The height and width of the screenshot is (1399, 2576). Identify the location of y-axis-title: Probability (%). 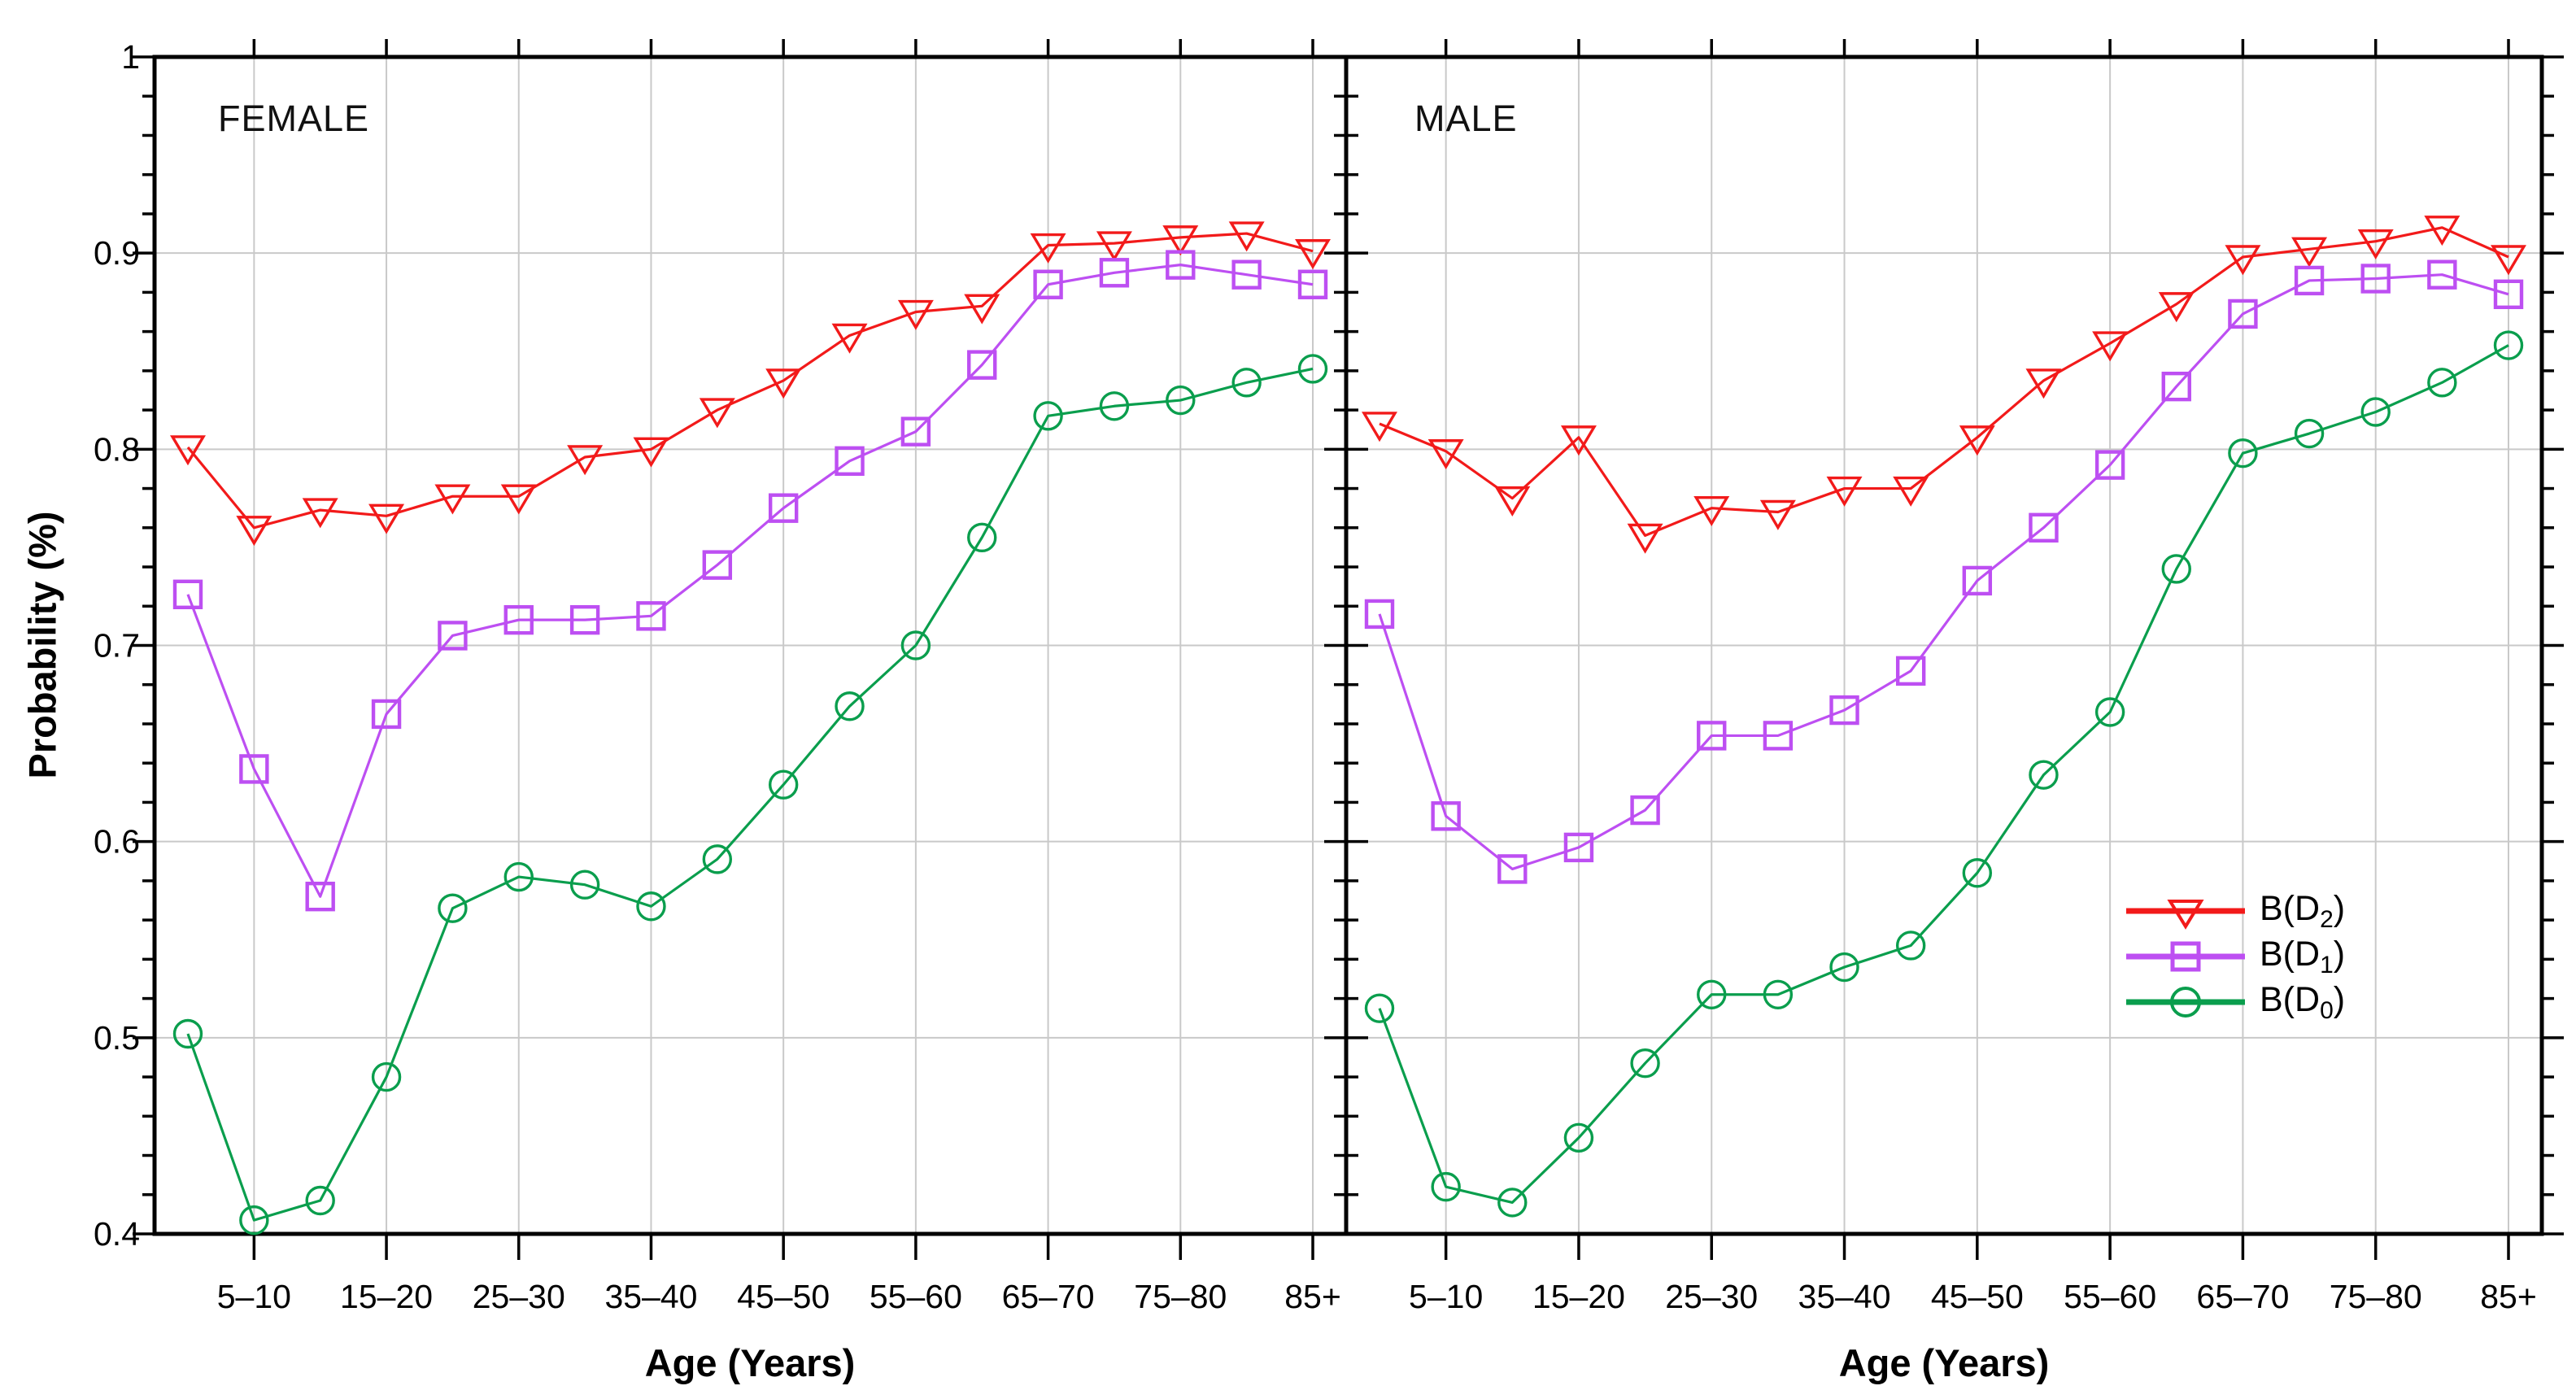
(42, 645).